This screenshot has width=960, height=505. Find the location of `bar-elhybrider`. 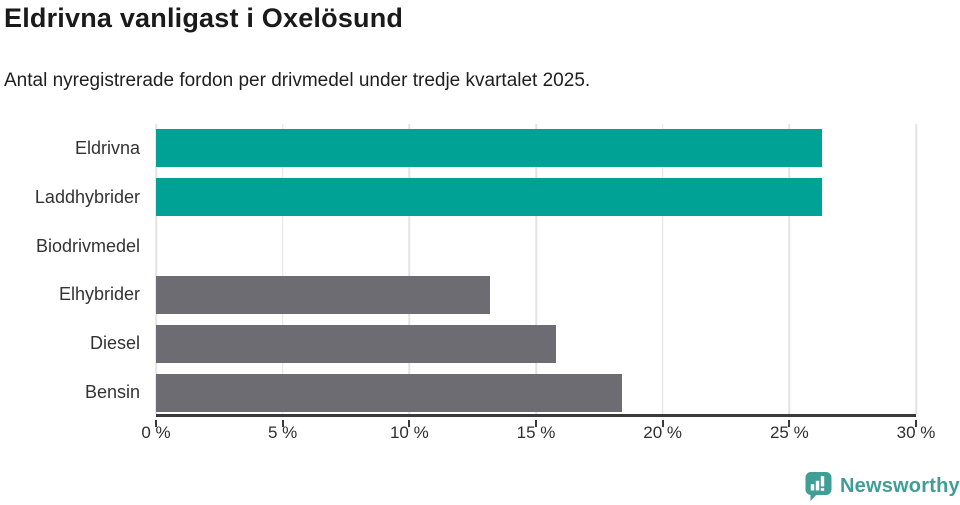

bar-elhybrider is located at coordinates (323, 294).